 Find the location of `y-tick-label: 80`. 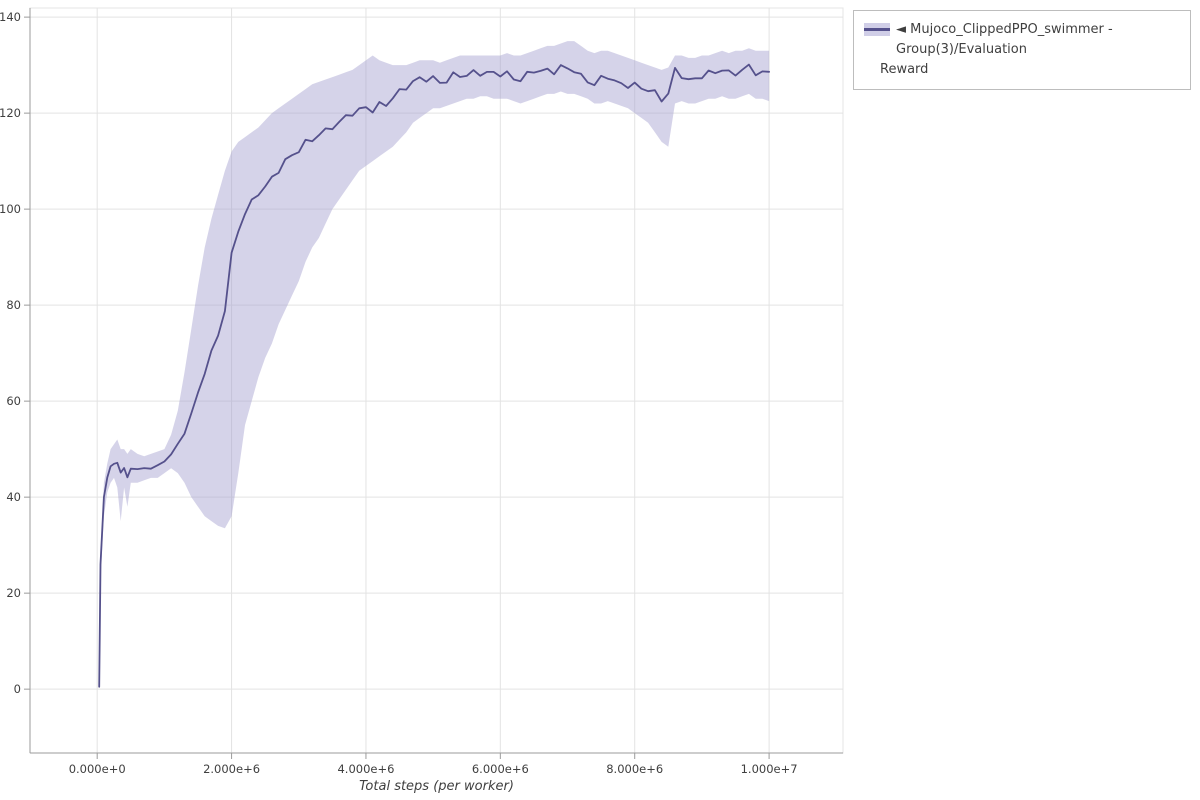

y-tick-label: 80 is located at coordinates (13, 305).